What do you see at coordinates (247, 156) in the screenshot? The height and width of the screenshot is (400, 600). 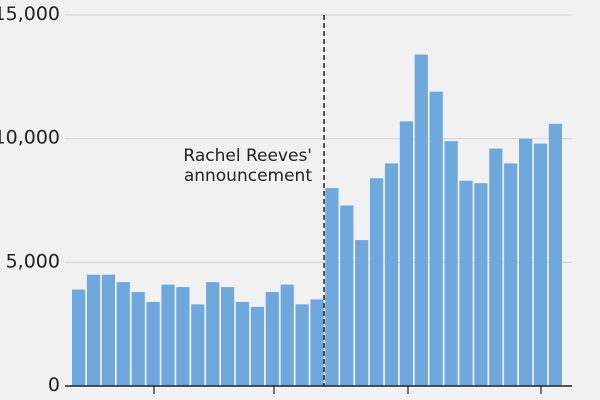 I see `annotation-label: Rachel Reeves'` at bounding box center [247, 156].